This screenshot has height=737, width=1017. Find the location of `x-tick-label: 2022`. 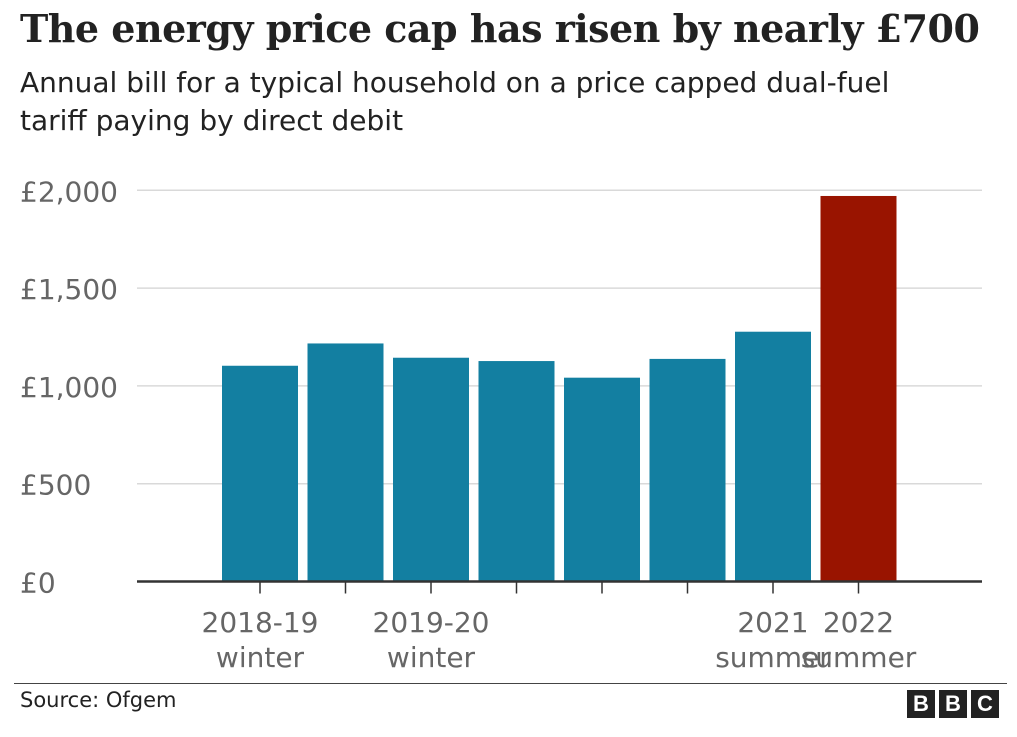

x-tick-label: 2022 is located at coordinates (858, 622).